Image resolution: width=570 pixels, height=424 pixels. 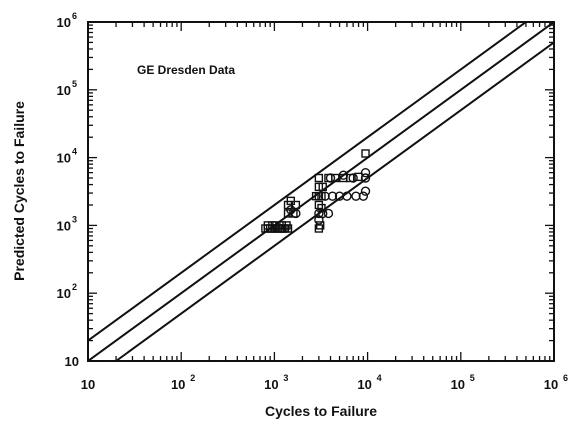 What do you see at coordinates (74, 219) in the screenshot?
I see `y-tick-exponent: 3` at bounding box center [74, 219].